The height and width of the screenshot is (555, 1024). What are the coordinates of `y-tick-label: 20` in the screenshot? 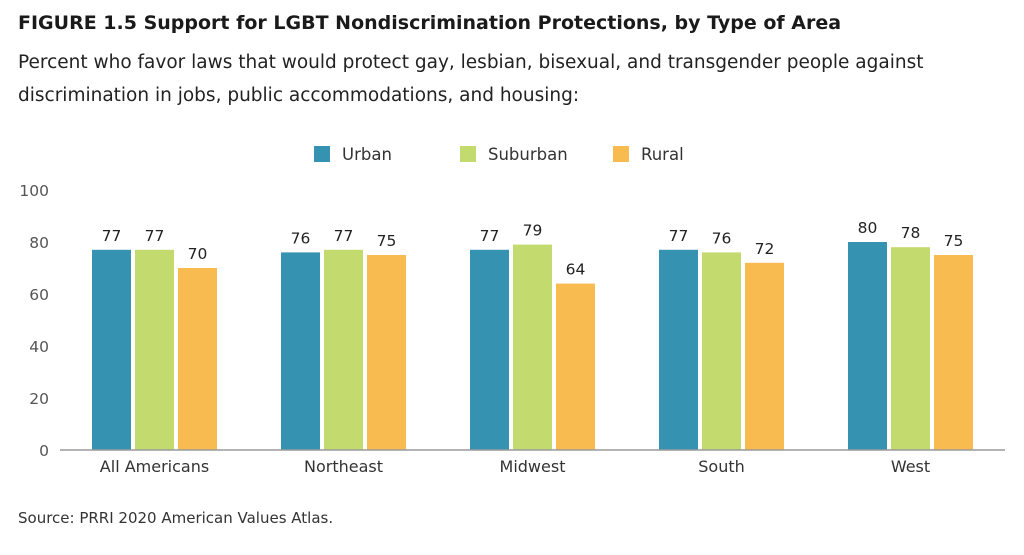 It's located at (39, 399).